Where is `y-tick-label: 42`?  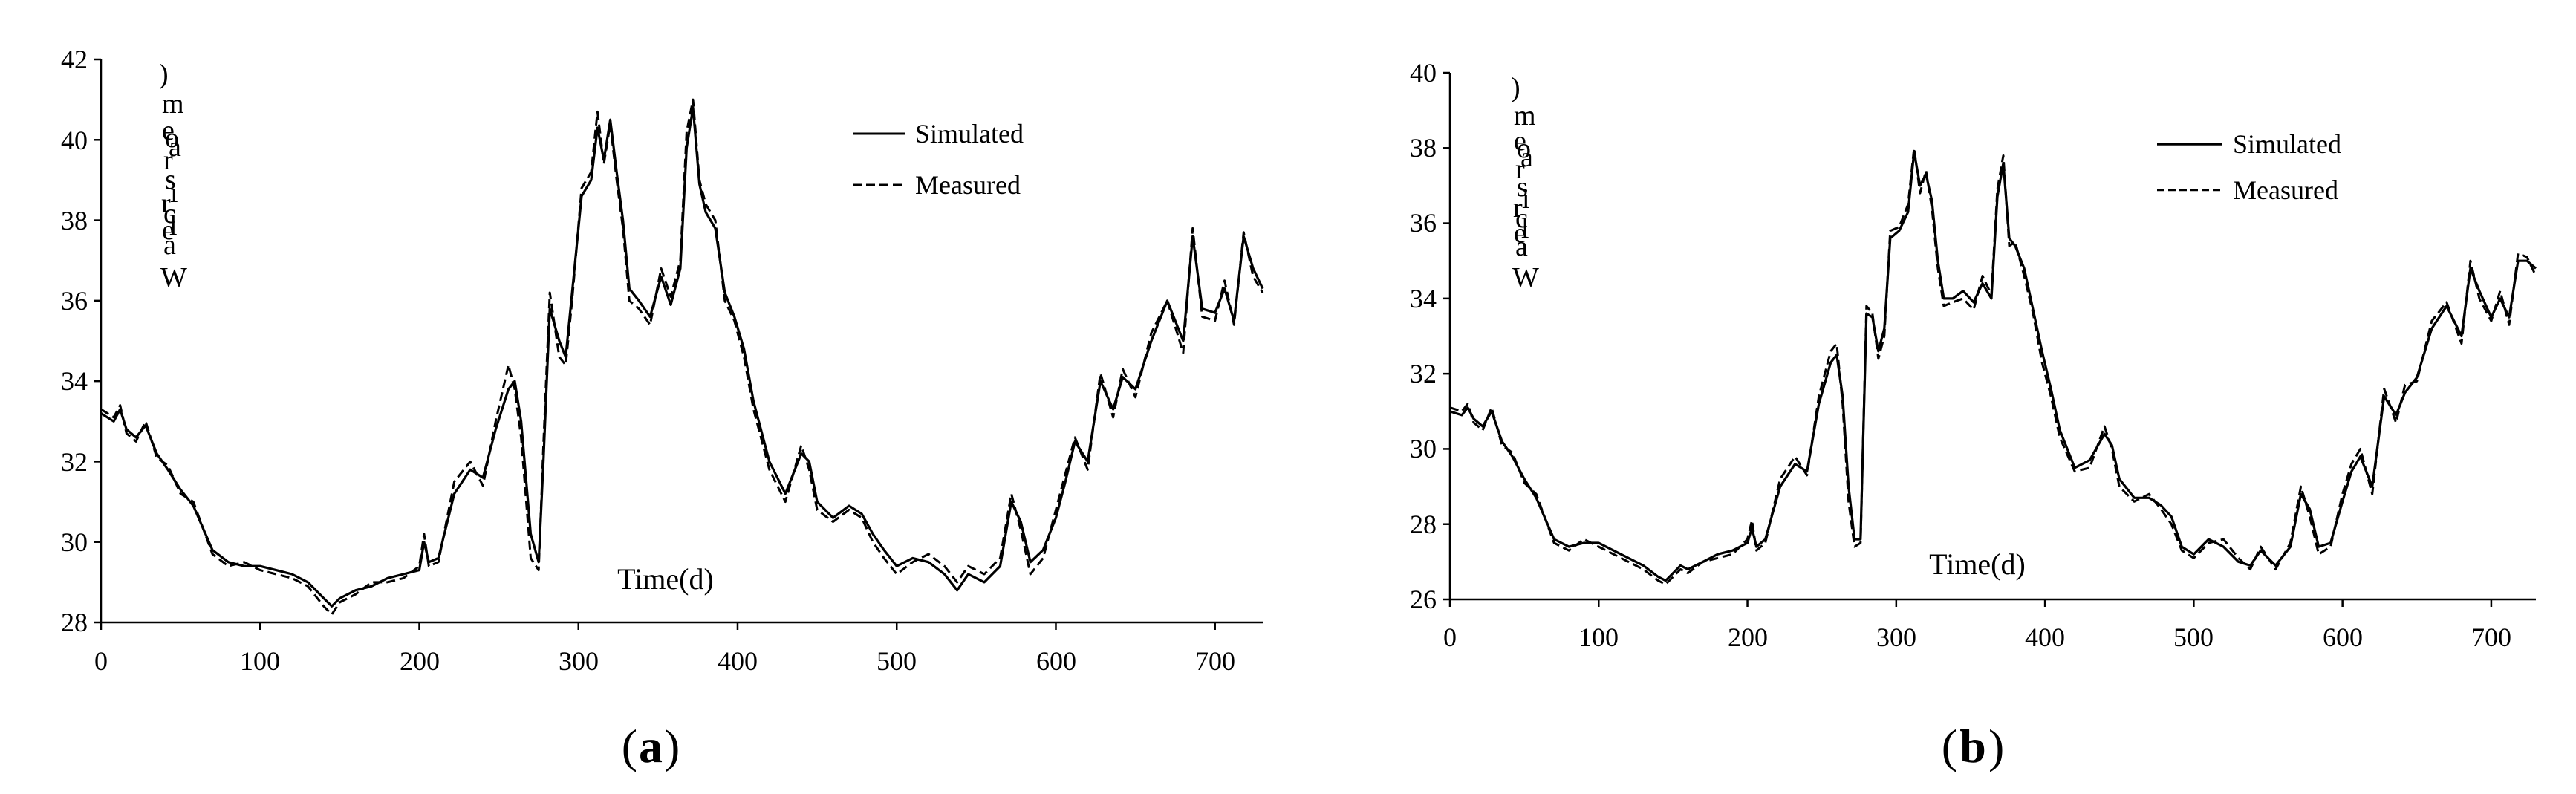 y-tick-label: 42 is located at coordinates (74, 60).